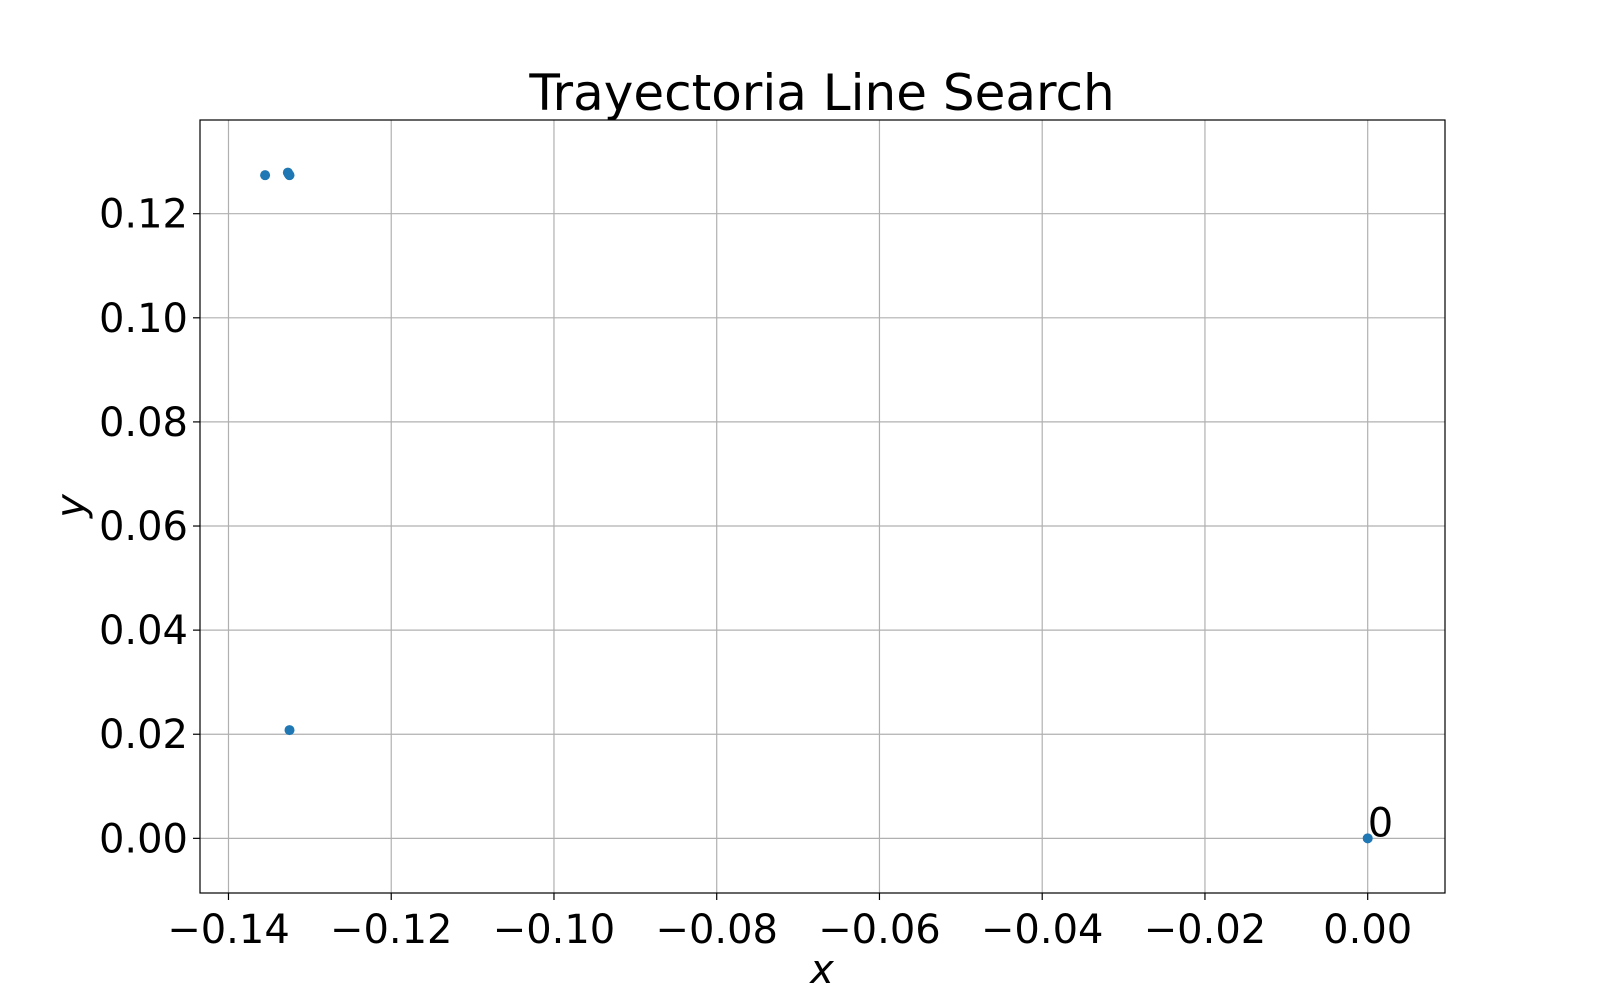 Image resolution: width=1600 pixels, height=1000 pixels. What do you see at coordinates (1367, 930) in the screenshot?
I see `x-tick-label: 0.00` at bounding box center [1367, 930].